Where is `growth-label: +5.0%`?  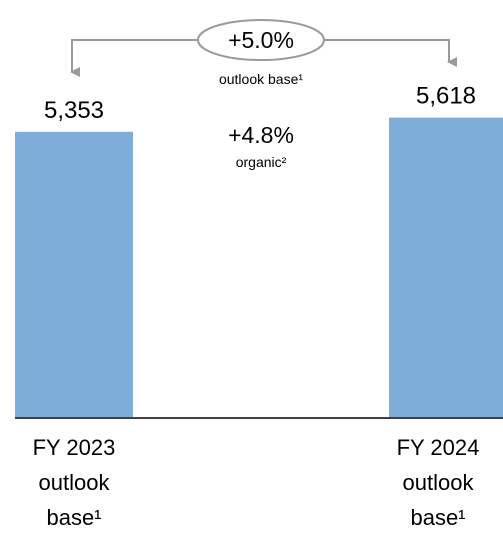
growth-label: +5.0% is located at coordinates (261, 40).